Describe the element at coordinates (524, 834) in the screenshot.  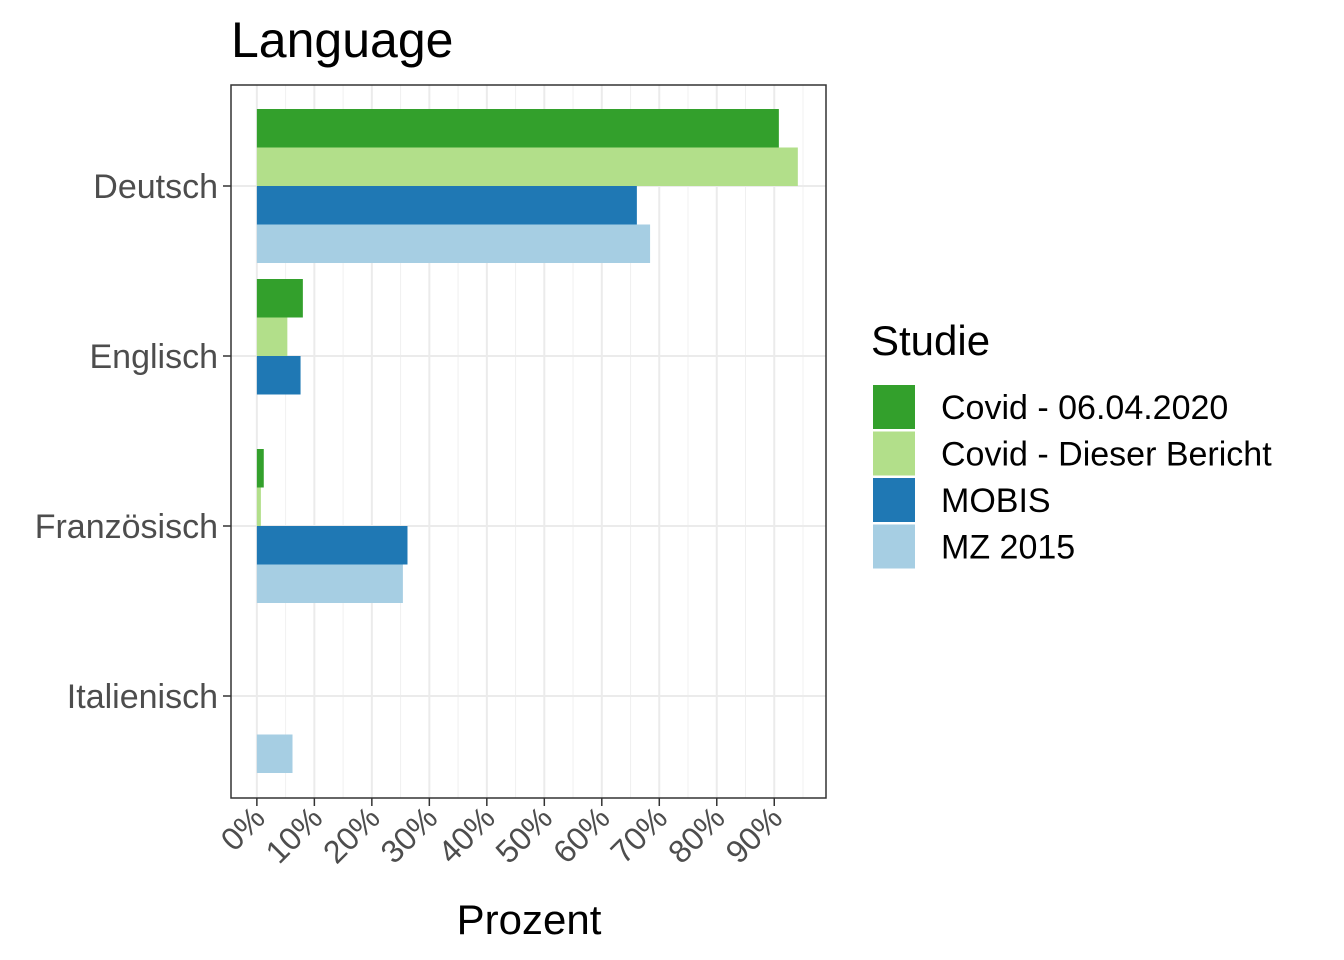
I see `x-tick-label: 50%` at that location.